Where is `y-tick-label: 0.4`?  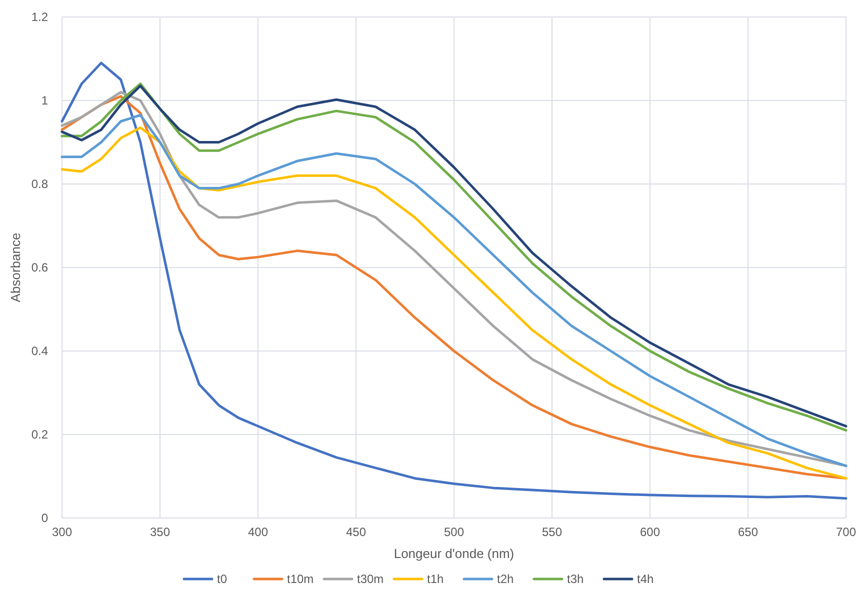 y-tick-label: 0.4 is located at coordinates (39, 351).